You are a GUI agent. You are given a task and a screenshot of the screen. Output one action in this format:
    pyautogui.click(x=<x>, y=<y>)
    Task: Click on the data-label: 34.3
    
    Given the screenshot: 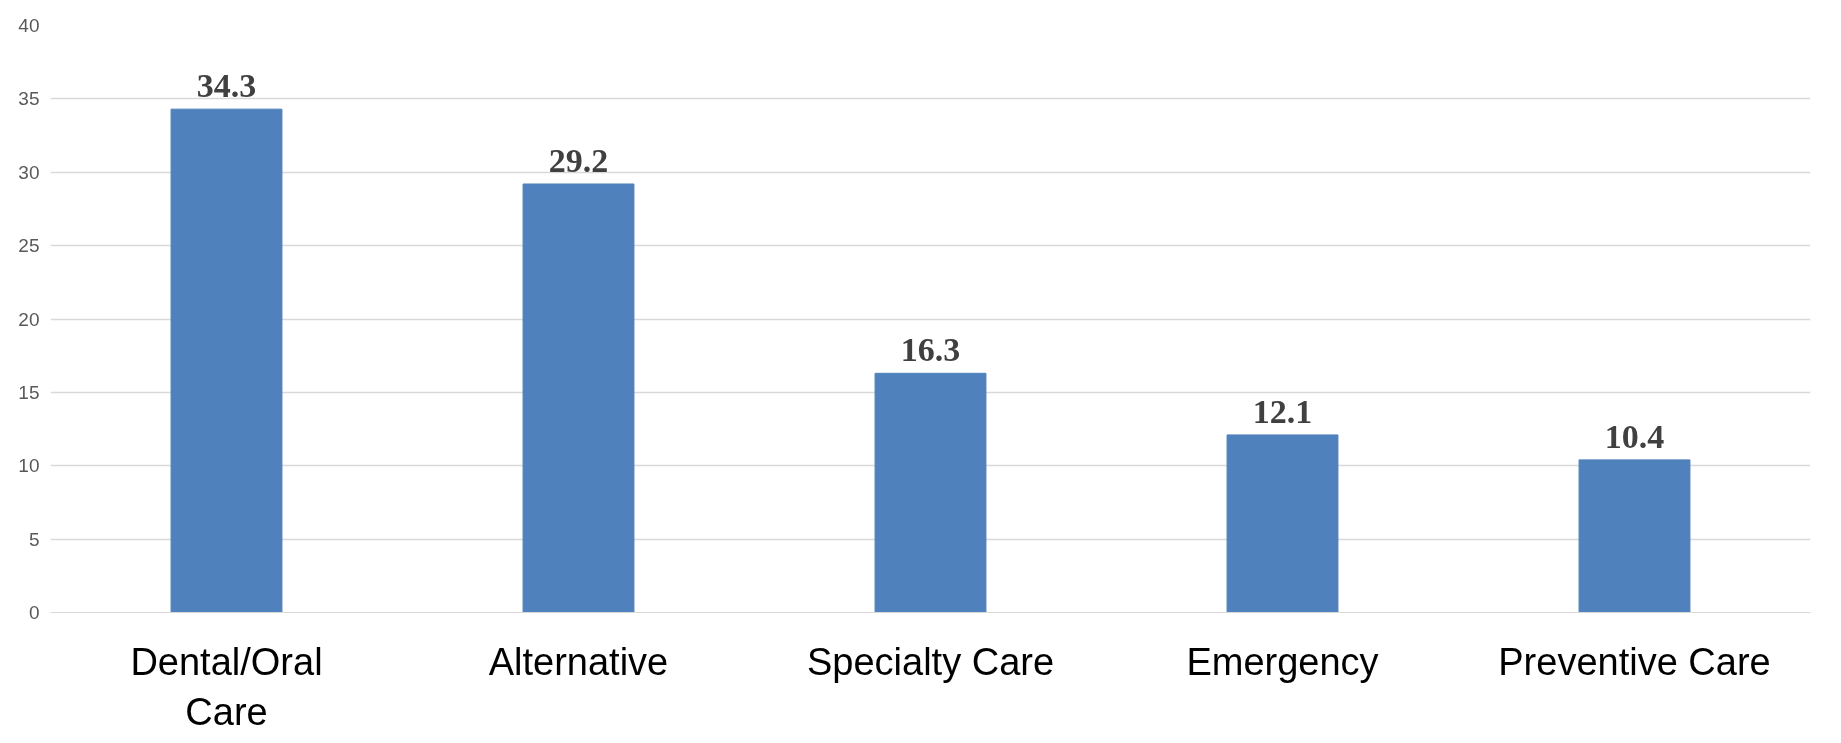 What is the action you would take?
    pyautogui.click(x=226, y=86)
    